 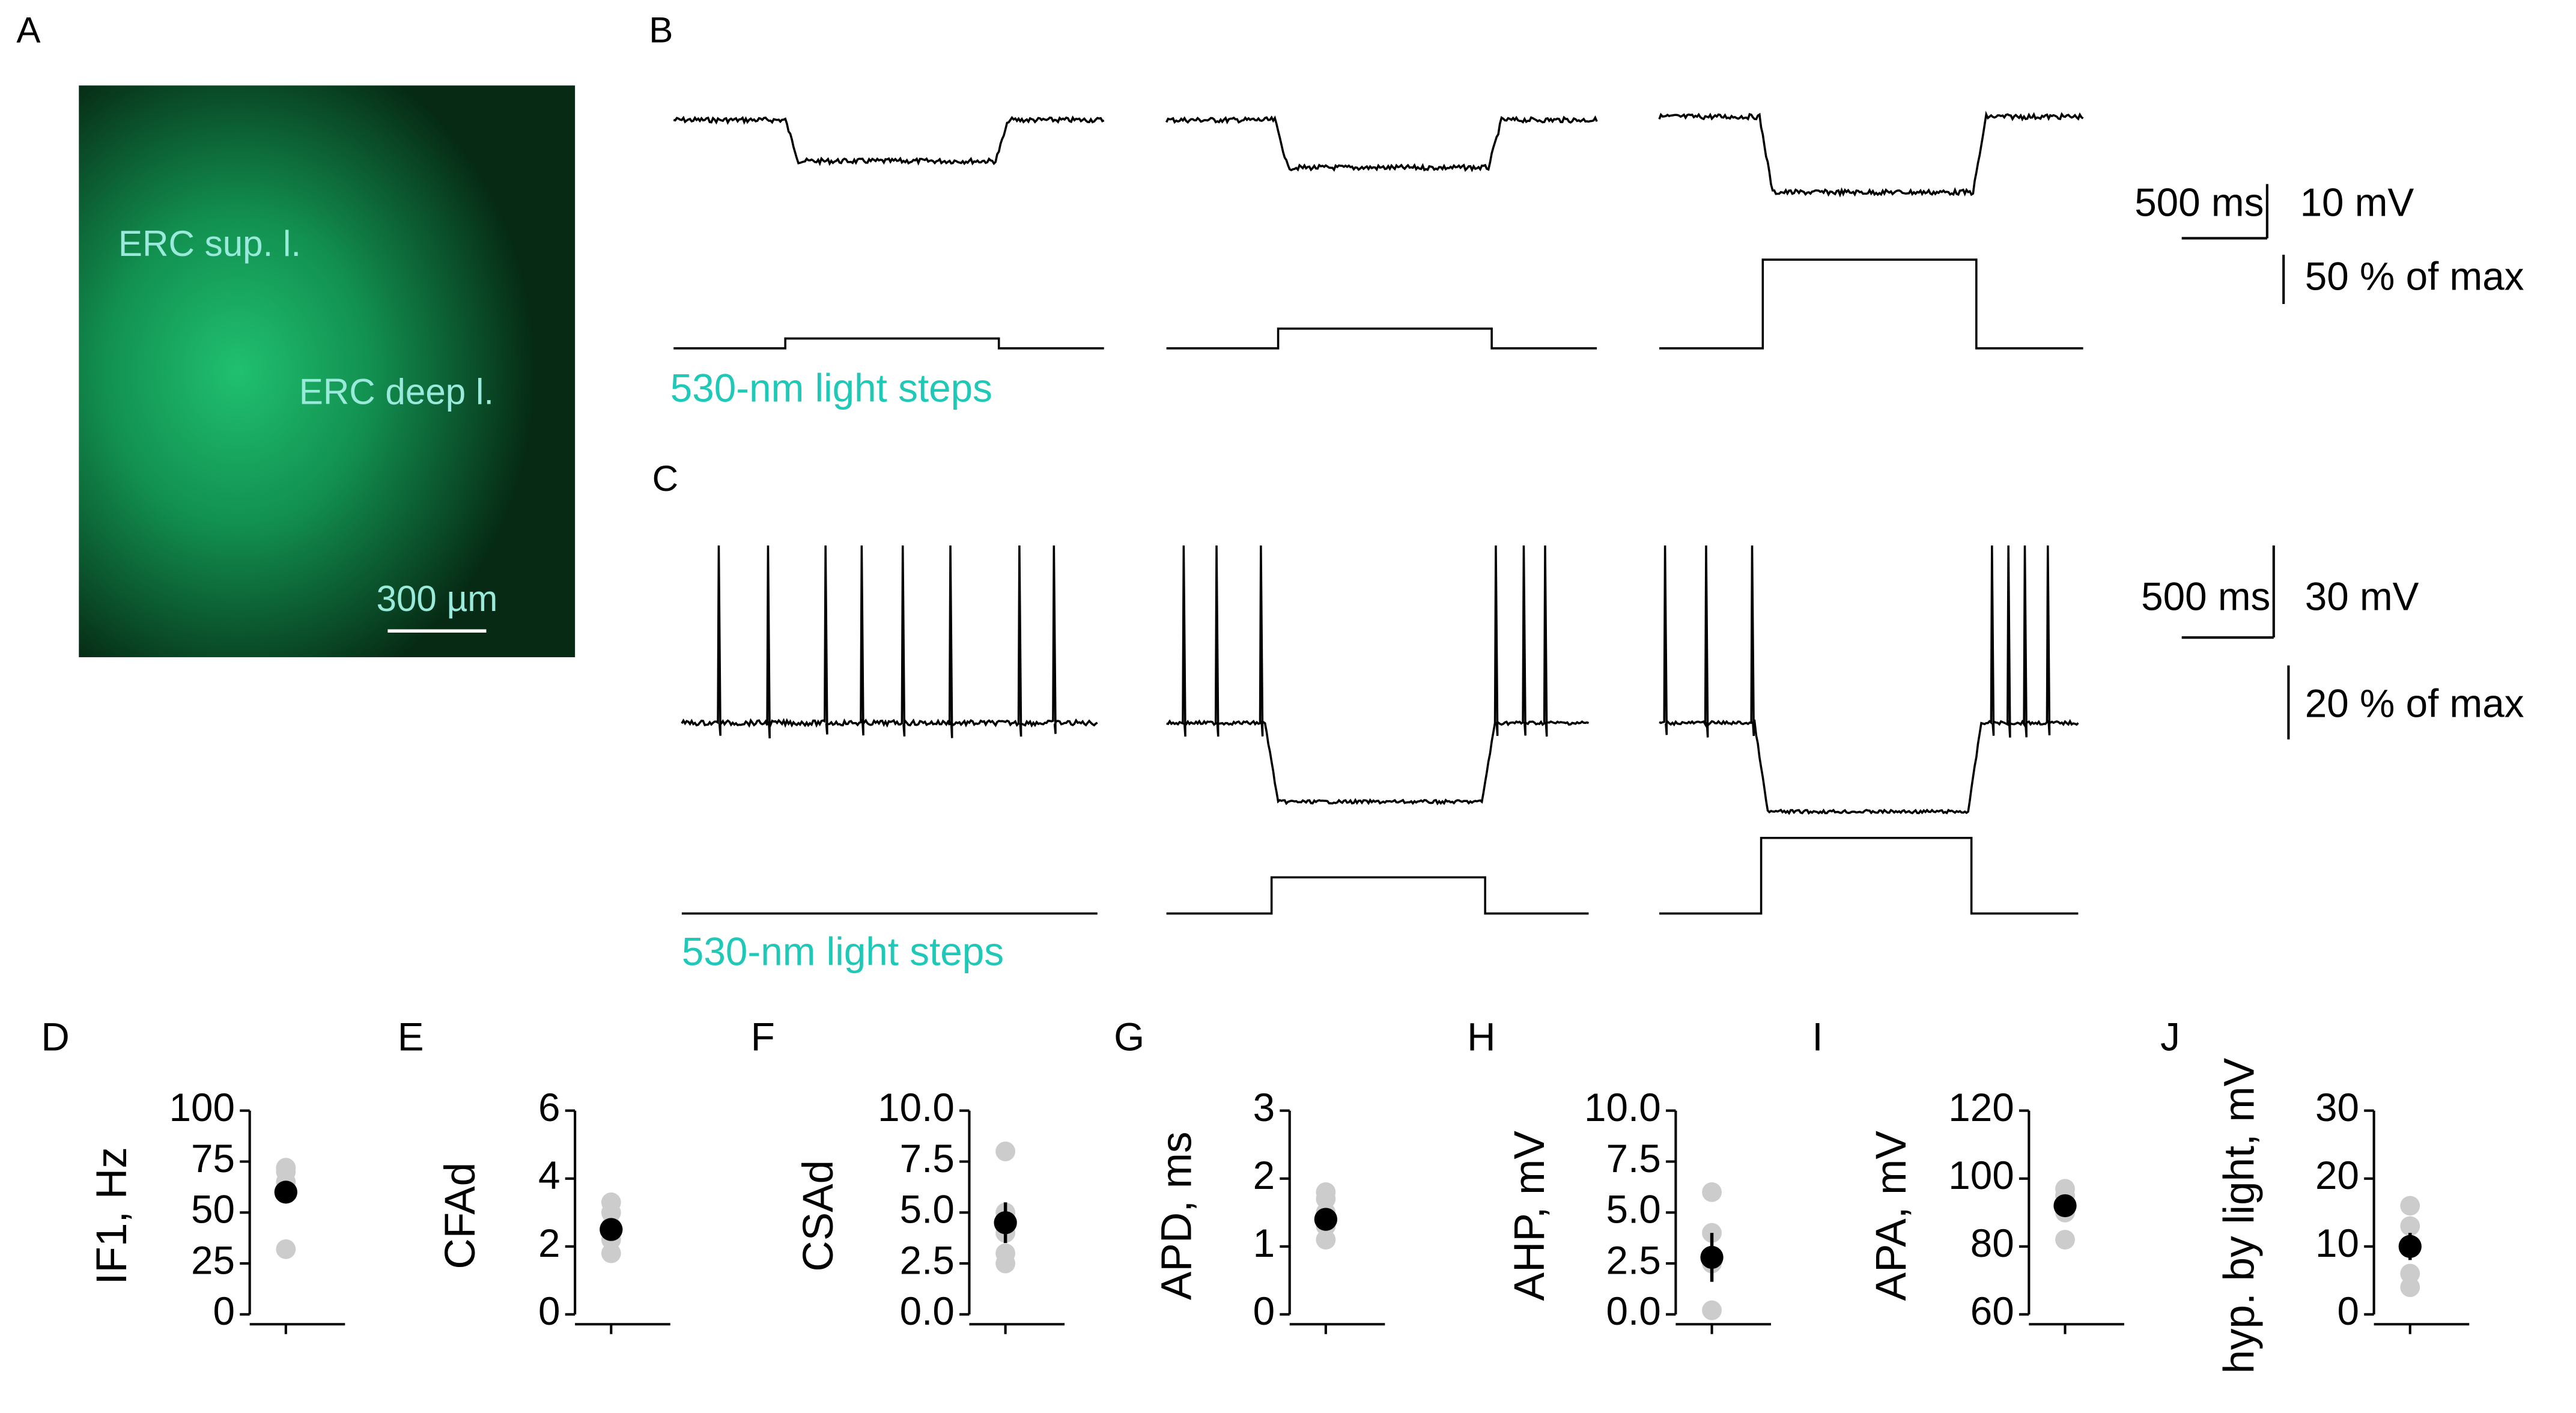 What do you see at coordinates (396, 391) in the screenshot?
I see `image-label: ERC deep l.` at bounding box center [396, 391].